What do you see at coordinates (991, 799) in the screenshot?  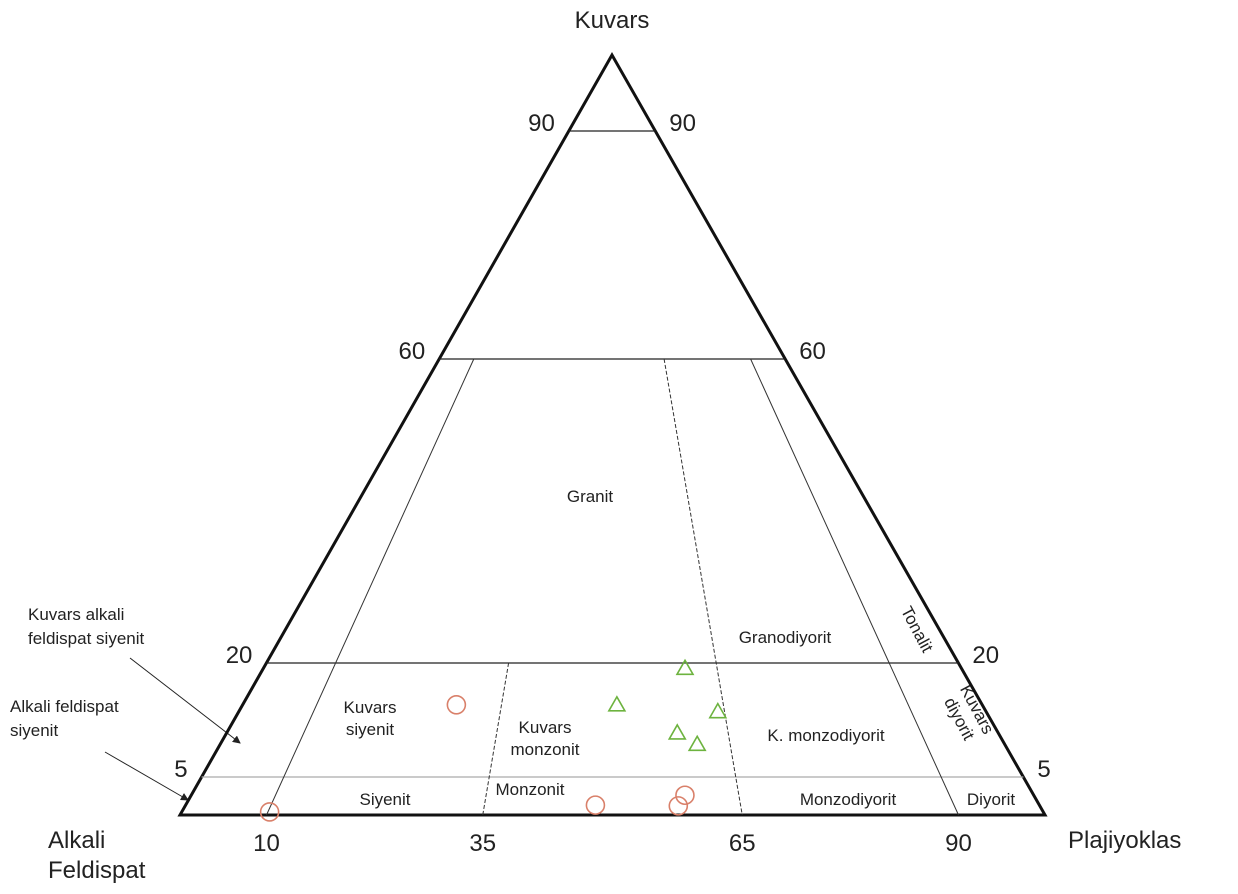 I see `field-label: Diyorit` at bounding box center [991, 799].